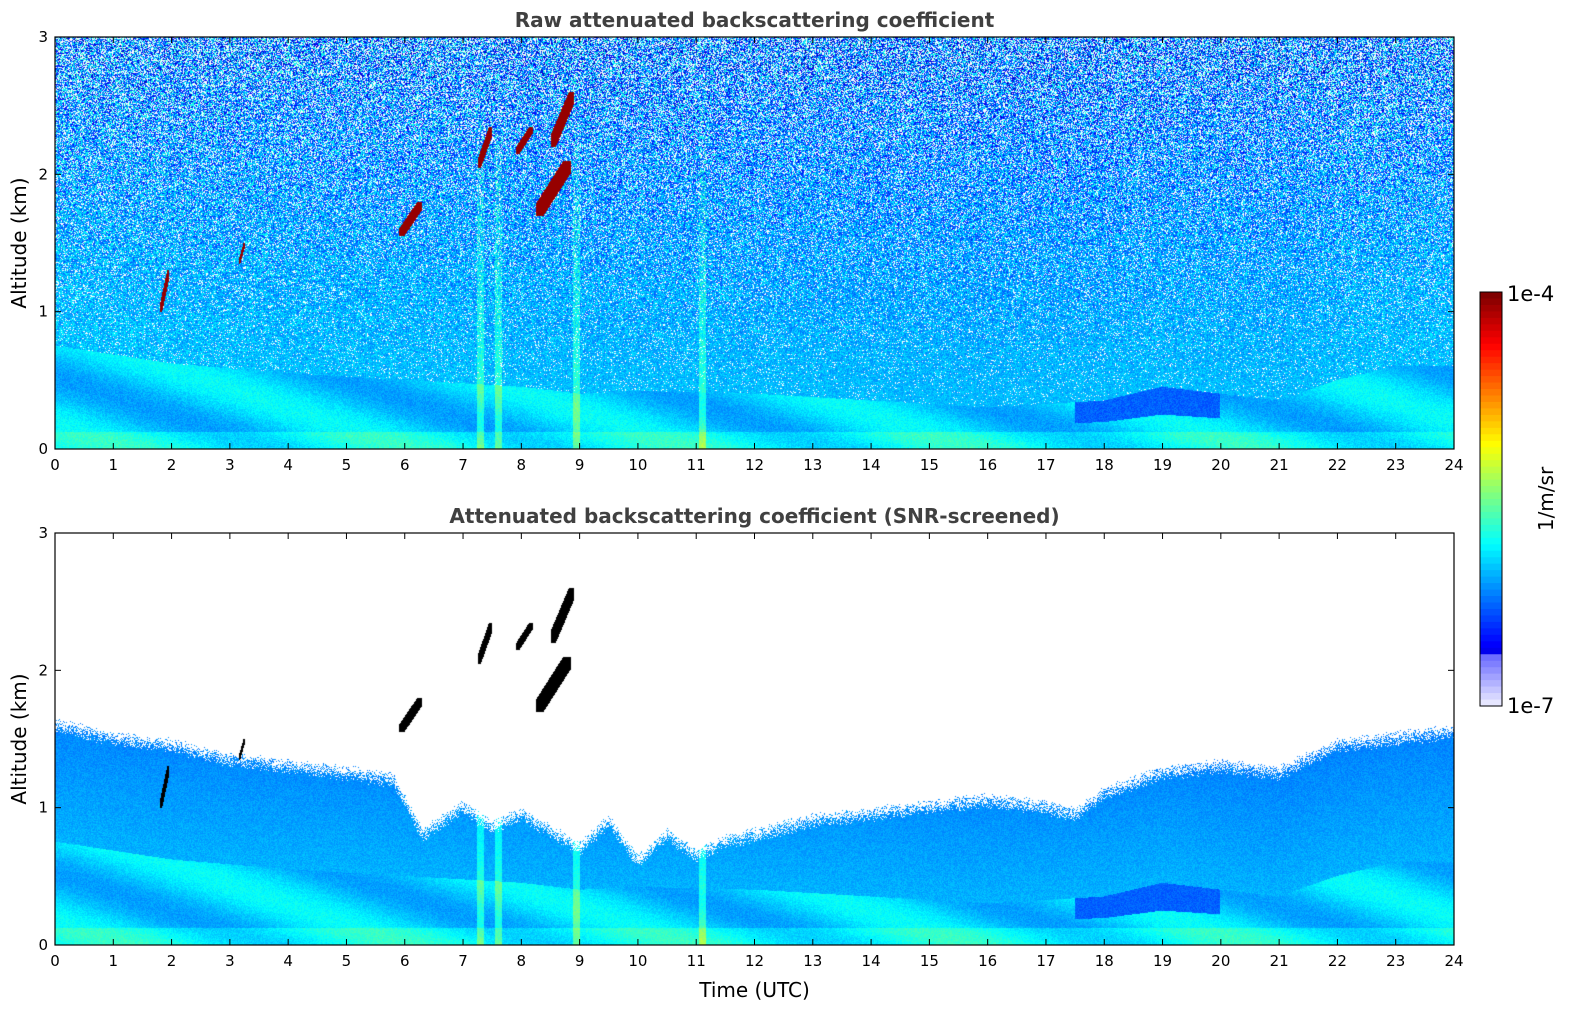 The height and width of the screenshot is (1020, 1595). Describe the element at coordinates (1220, 465) in the screenshot. I see `x-tick-label-0-20: 20` at that location.